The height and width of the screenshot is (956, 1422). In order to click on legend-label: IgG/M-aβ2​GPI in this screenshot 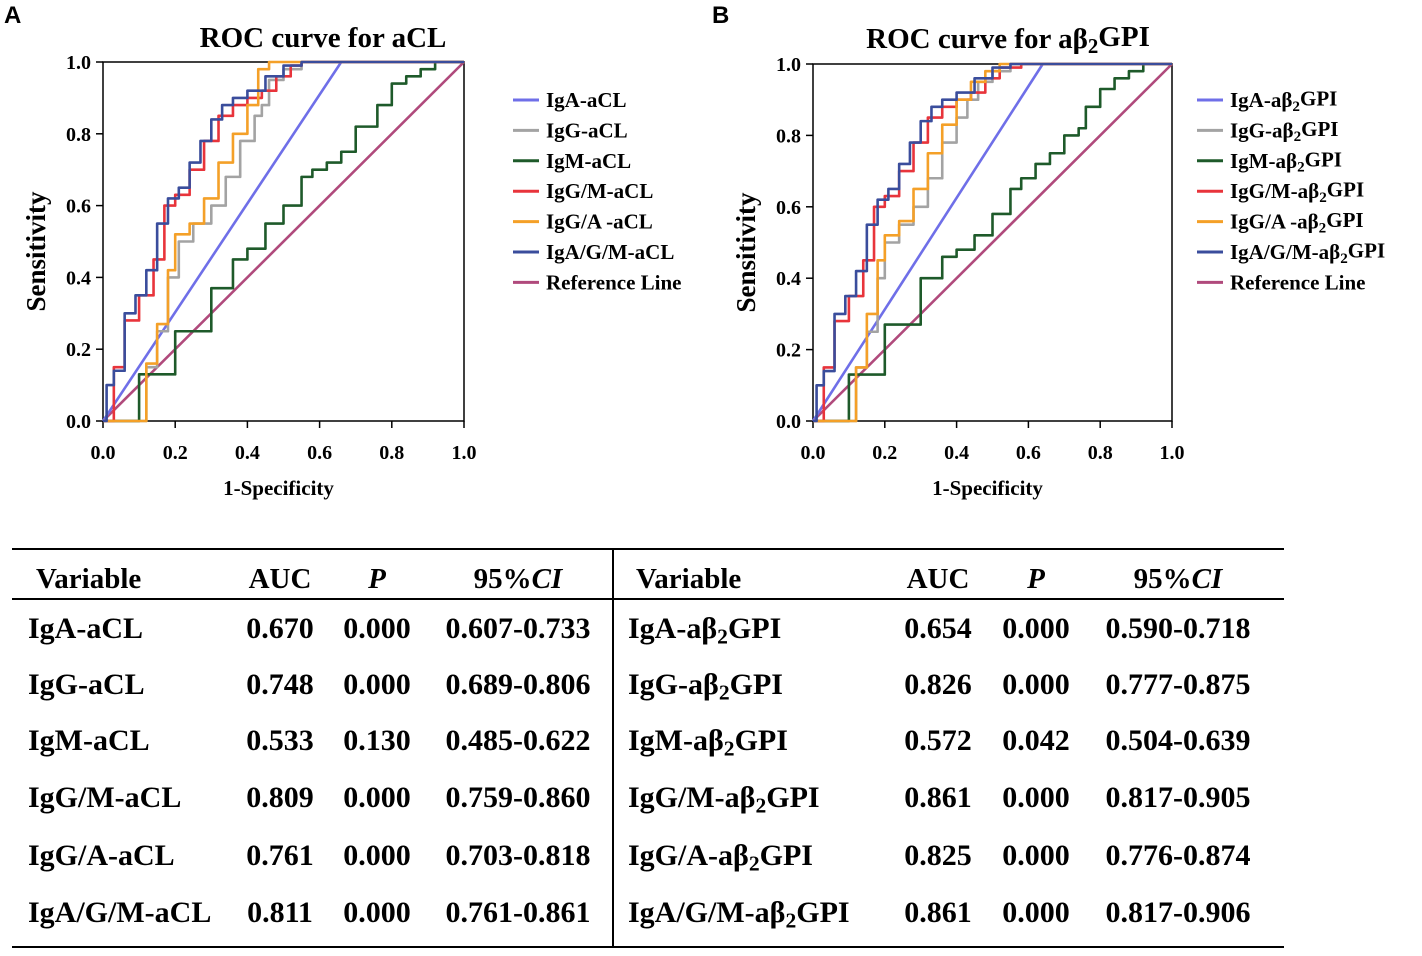, I will do `click(1297, 192)`.